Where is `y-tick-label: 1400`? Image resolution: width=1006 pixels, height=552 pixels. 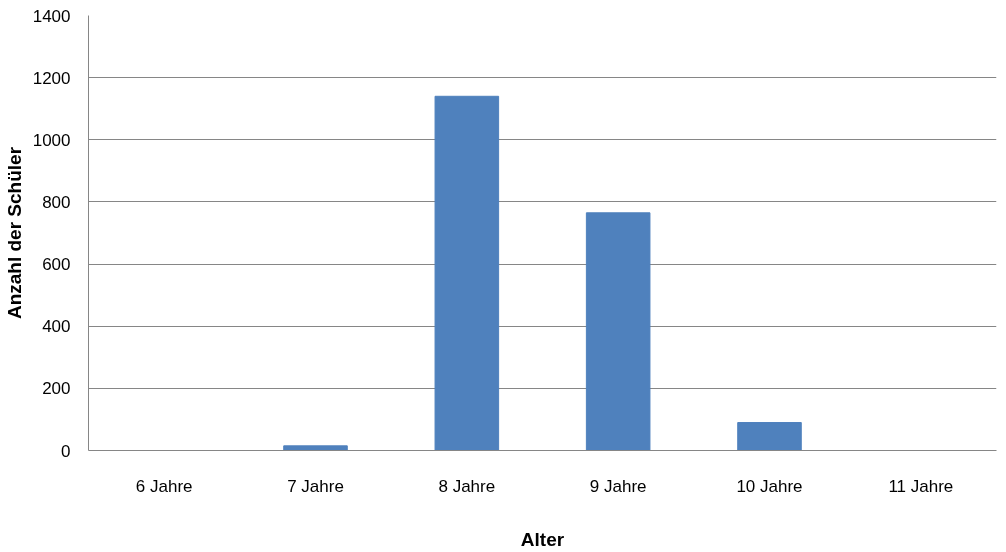
y-tick-label: 1400 is located at coordinates (51, 16).